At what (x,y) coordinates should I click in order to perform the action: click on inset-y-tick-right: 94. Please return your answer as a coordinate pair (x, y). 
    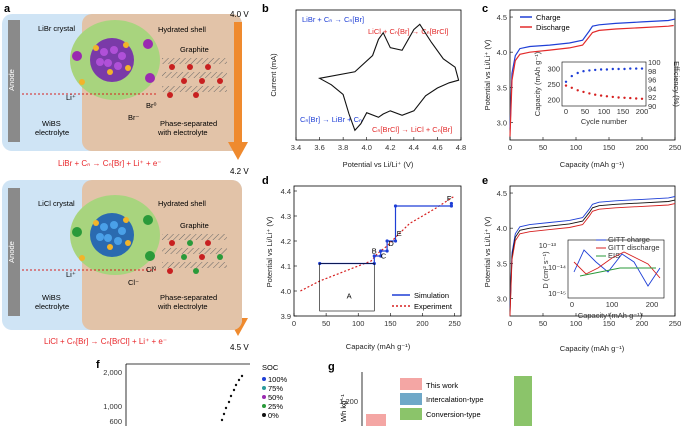
    Looking at the image, I should click on (652, 88).